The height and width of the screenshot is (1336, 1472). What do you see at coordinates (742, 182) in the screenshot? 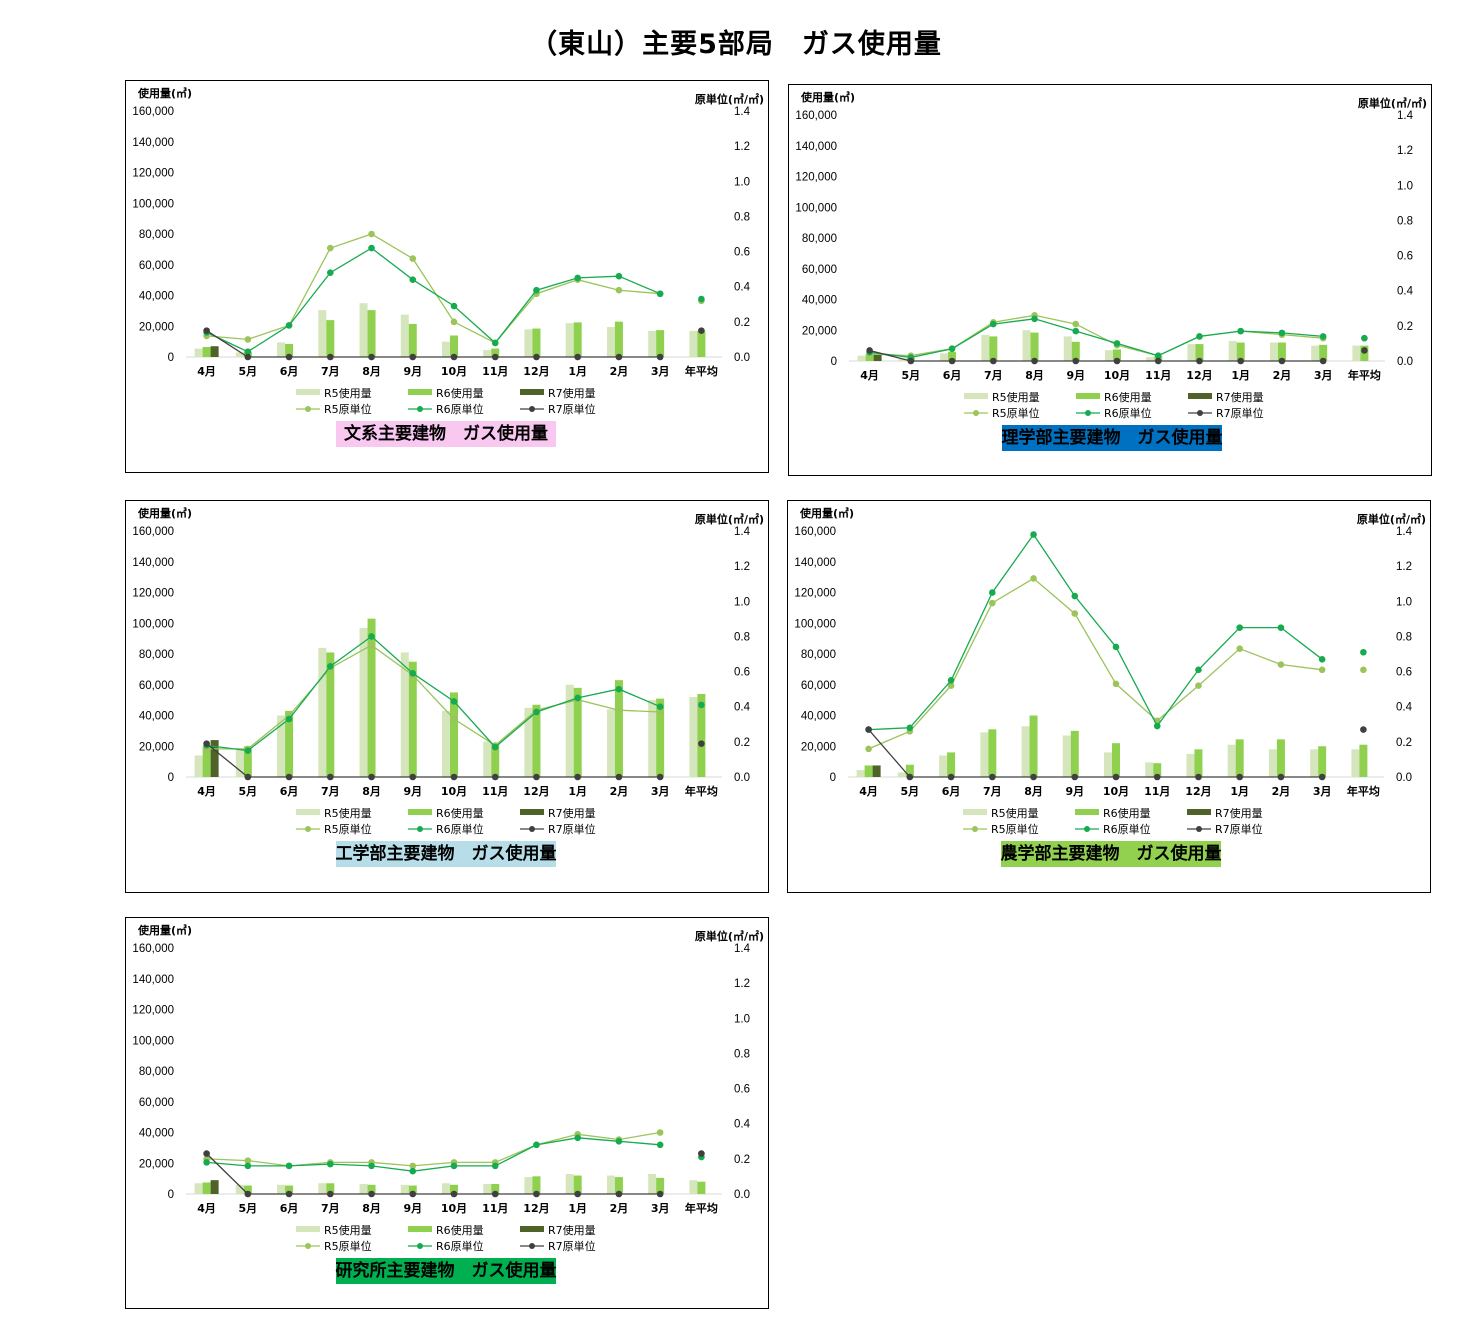
I see `right-tick-label: 1.0` at bounding box center [742, 182].